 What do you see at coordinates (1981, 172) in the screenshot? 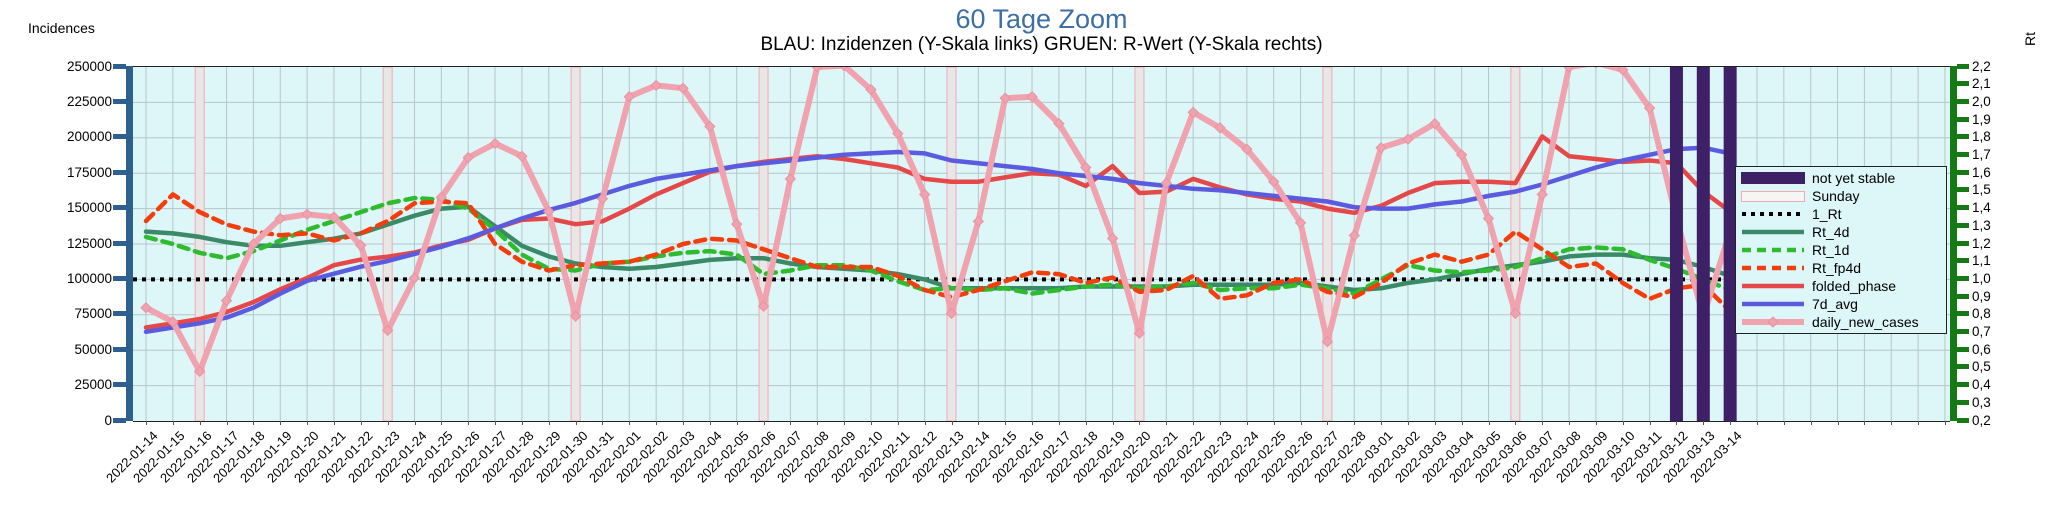
I see `y-tick-label-right: 1,6` at bounding box center [1981, 172].